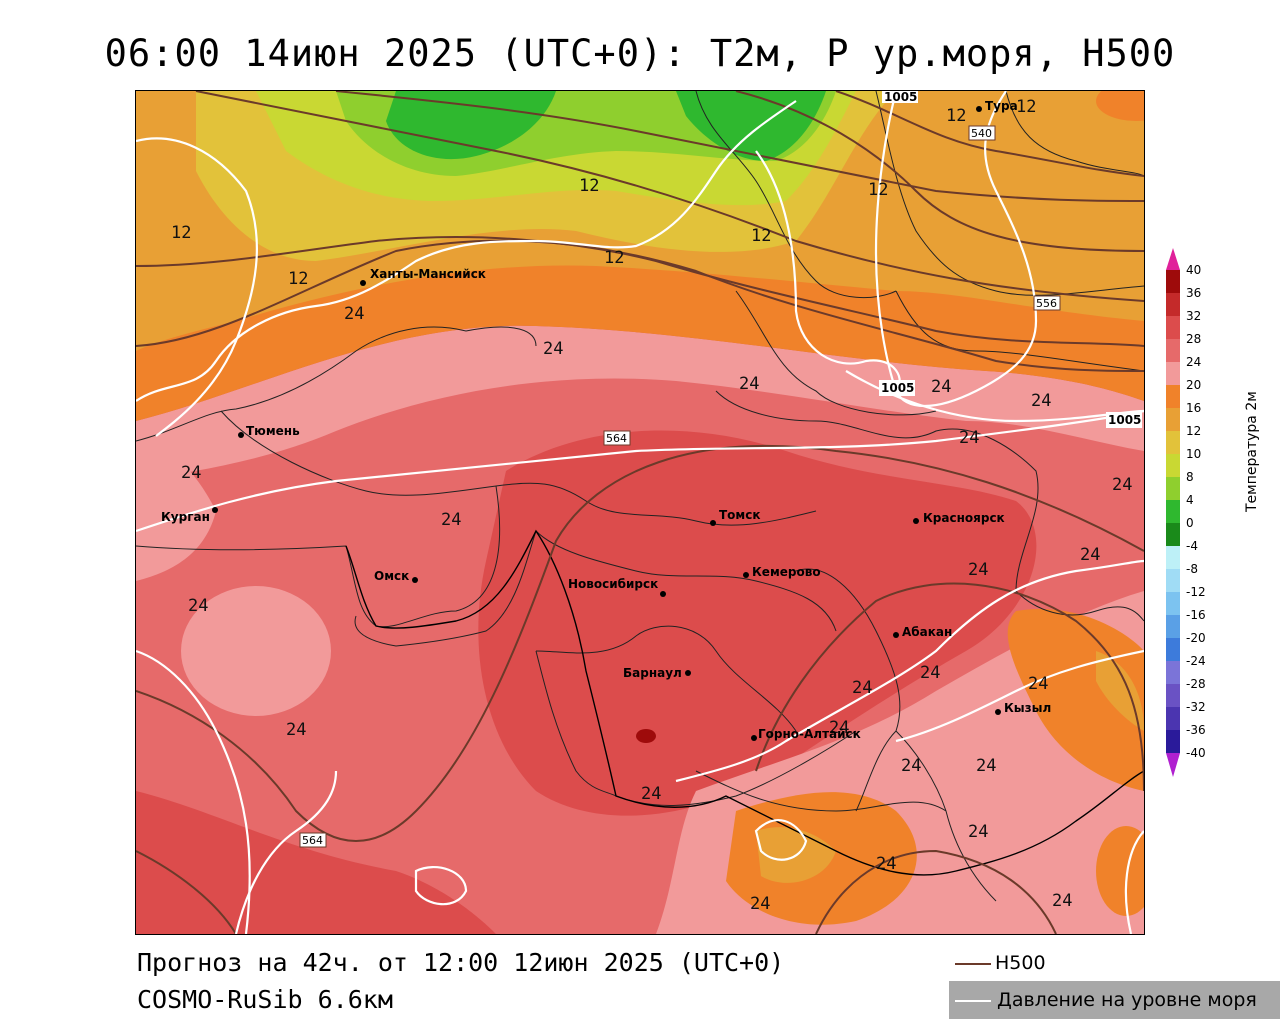  I want to click on city-khanty-mansiysk: Ханты-Мансийск, so click(423, 276).